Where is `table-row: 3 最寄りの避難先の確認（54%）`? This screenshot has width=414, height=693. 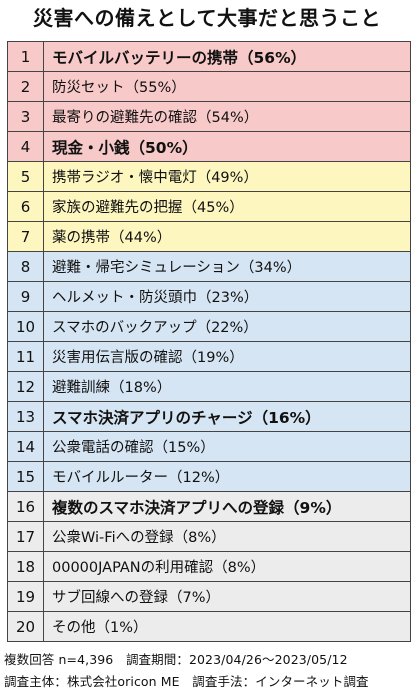
table-row: 3 最寄りの避難先の確認（54%） is located at coordinates (209, 117).